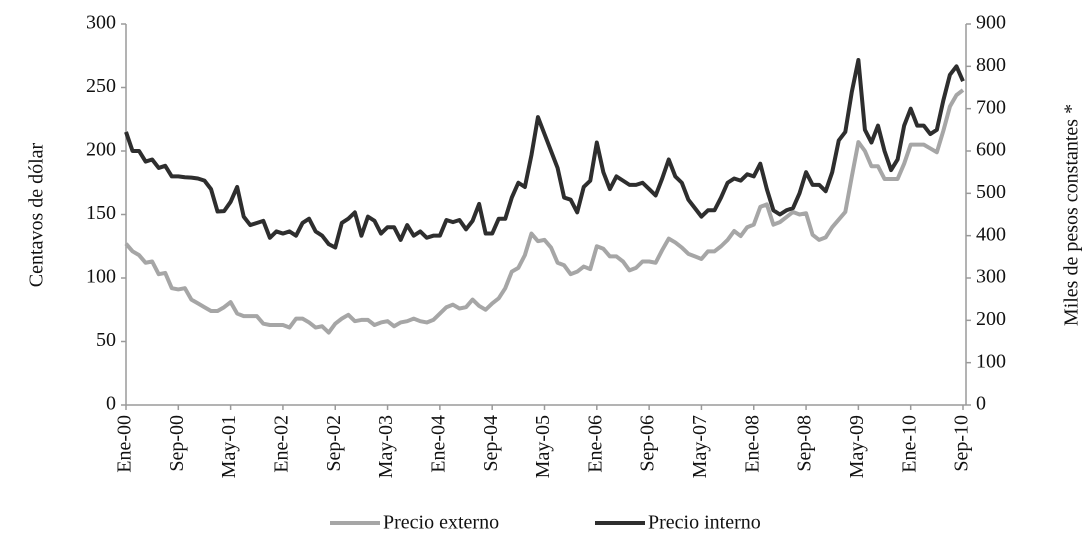 This screenshot has width=1089, height=538. What do you see at coordinates (991, 234) in the screenshot?
I see `y2-tick-label: 400` at bounding box center [991, 234].